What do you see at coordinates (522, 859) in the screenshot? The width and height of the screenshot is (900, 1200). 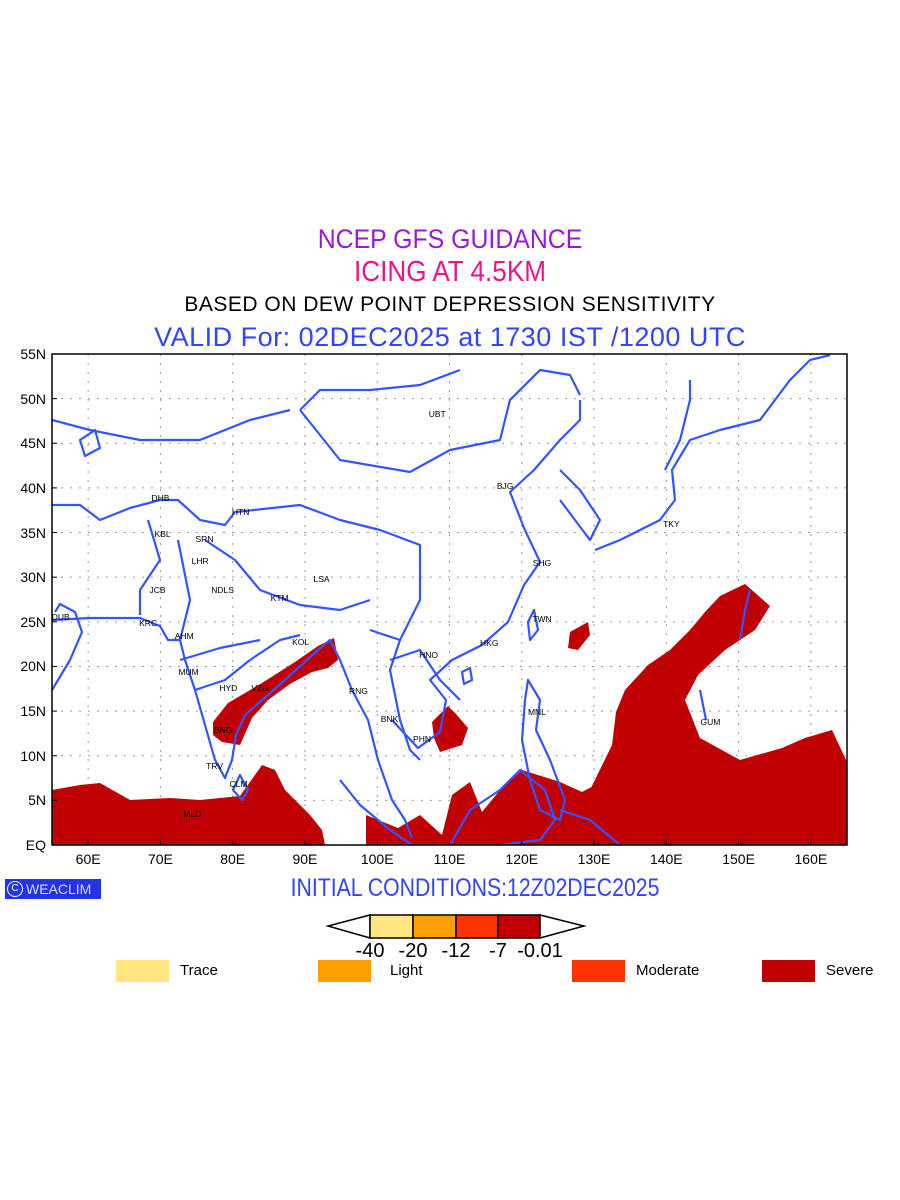 I see `x-tick-label: 120E` at bounding box center [522, 859].